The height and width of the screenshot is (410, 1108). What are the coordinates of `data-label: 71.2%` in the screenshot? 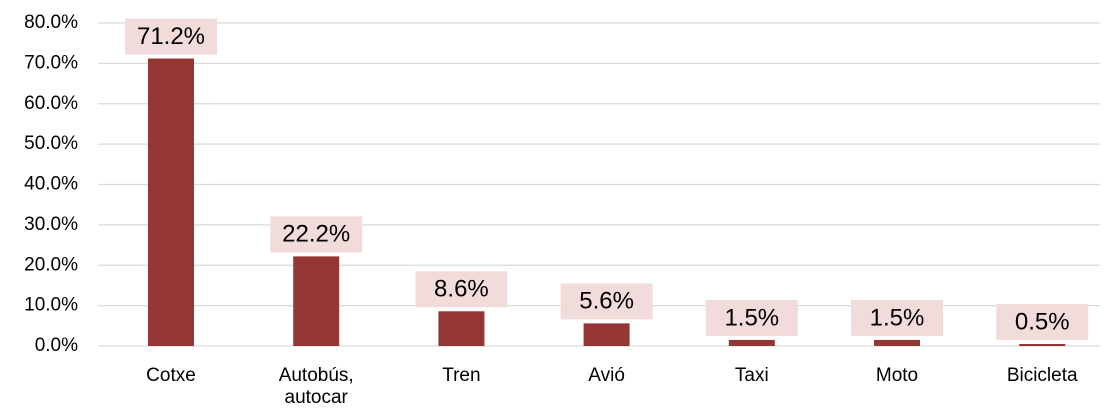 It's located at (171, 36).